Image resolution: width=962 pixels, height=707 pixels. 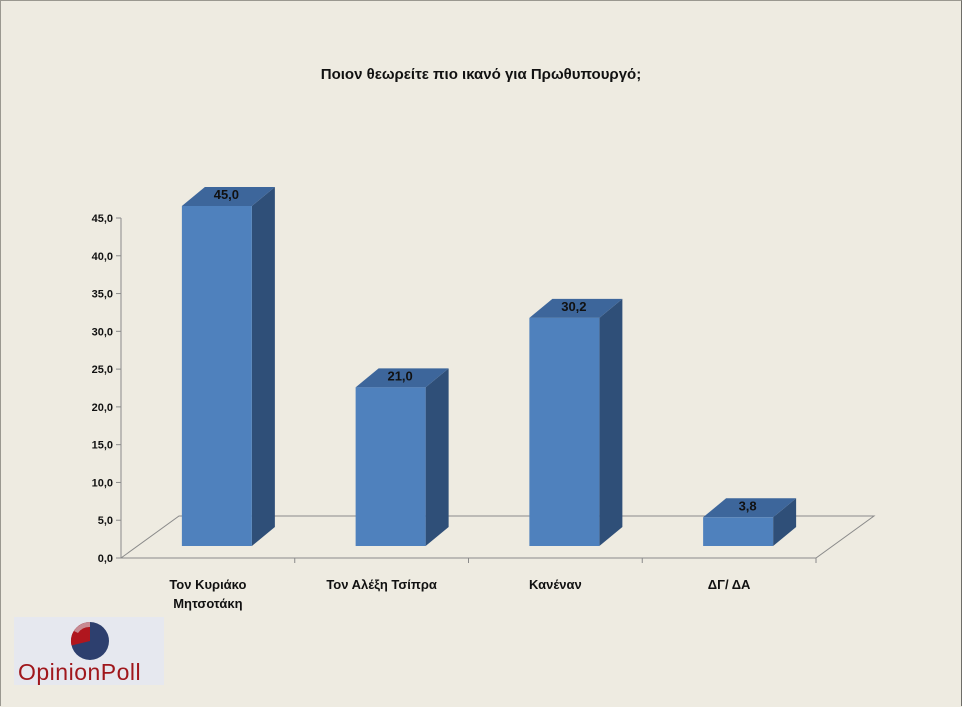 I want to click on category-label: Τον Κυριάκο, so click(x=207, y=584).